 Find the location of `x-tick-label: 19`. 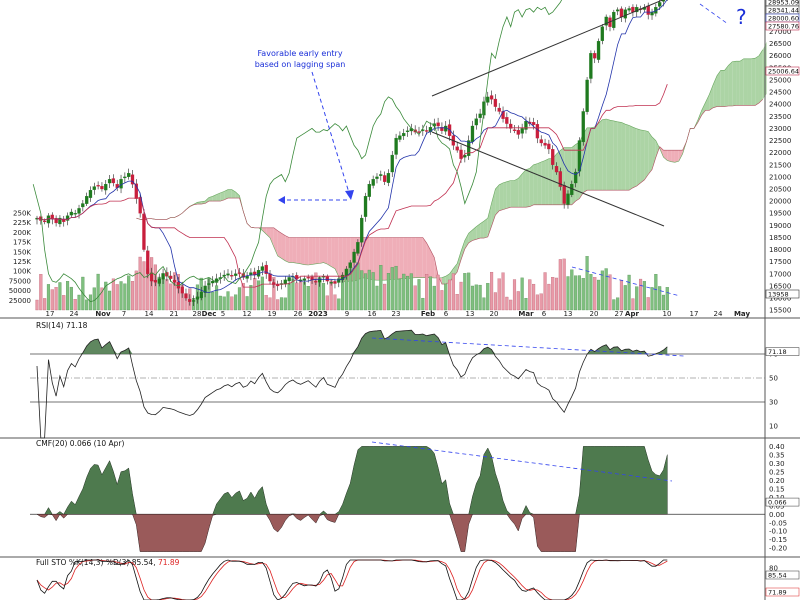

x-tick-label: 19 is located at coordinates (272, 314).